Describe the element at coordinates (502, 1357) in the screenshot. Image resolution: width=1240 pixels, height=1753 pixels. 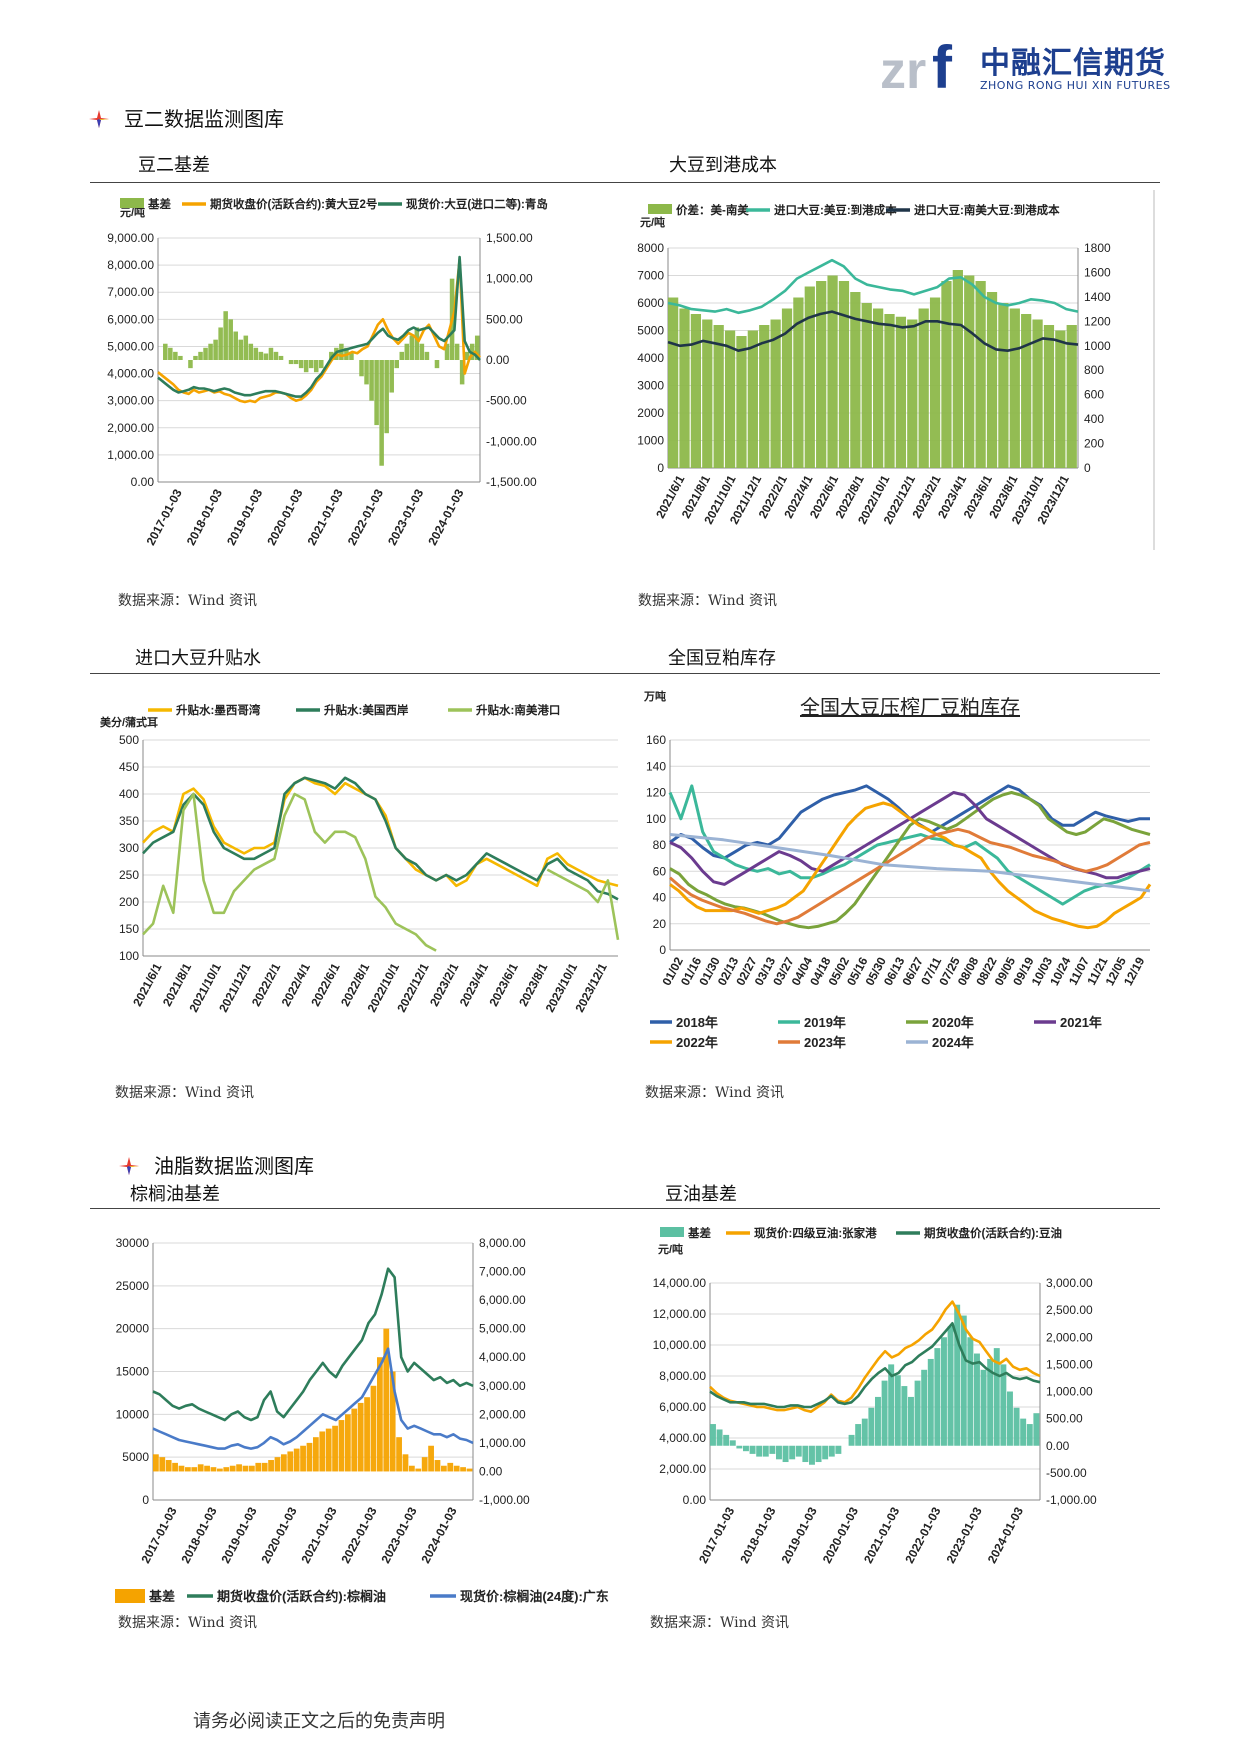
I see `y2-tick-label: 4,000.00` at that location.